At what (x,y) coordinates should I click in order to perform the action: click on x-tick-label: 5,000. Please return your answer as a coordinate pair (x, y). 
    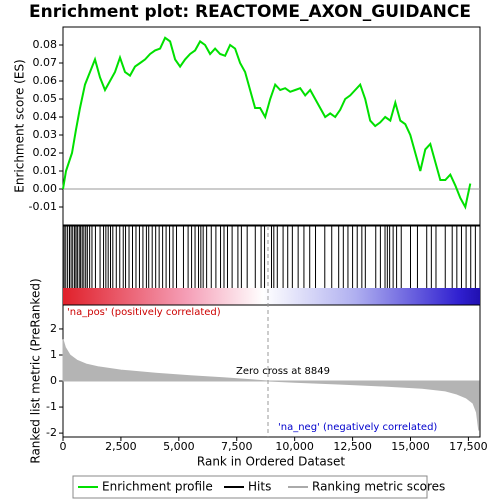
    Looking at the image, I should click on (179, 446).